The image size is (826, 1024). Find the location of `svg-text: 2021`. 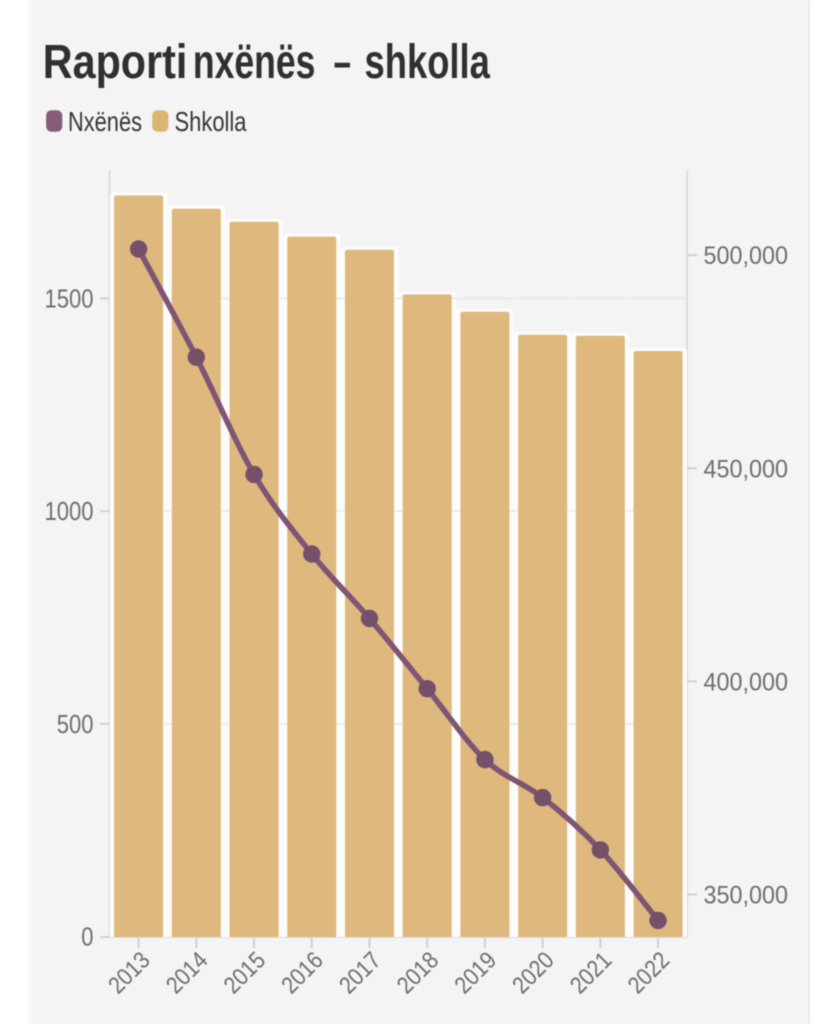

svg-text: 2021 is located at coordinates (591, 973).